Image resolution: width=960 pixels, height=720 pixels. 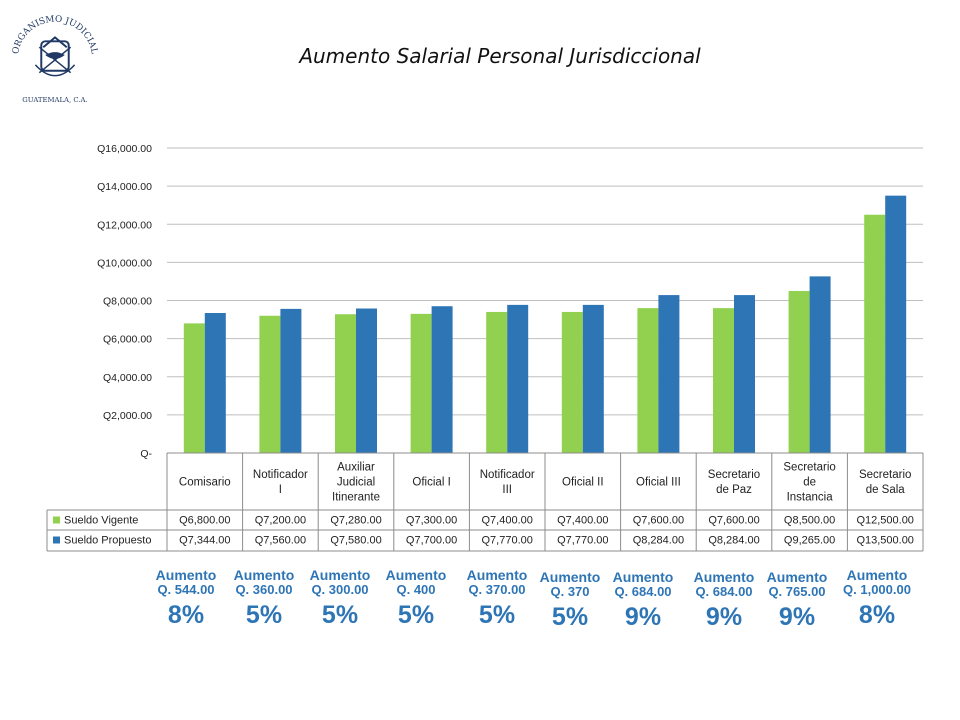 What do you see at coordinates (658, 483) in the screenshot?
I see `category-label: Oficial III` at bounding box center [658, 483].